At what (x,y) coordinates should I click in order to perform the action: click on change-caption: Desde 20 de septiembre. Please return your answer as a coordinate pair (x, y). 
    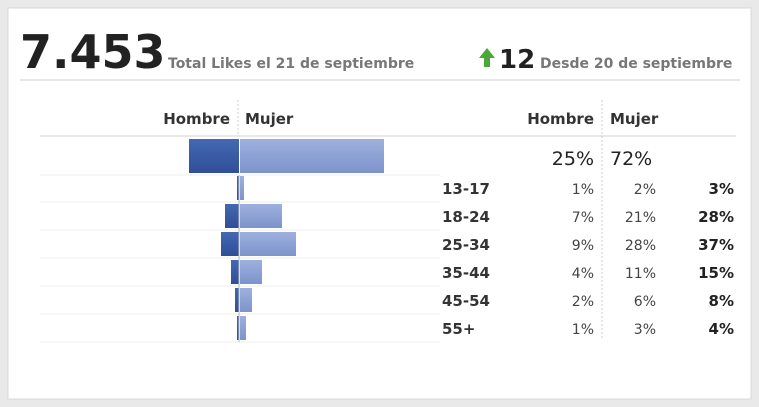
    Looking at the image, I should click on (636, 64).